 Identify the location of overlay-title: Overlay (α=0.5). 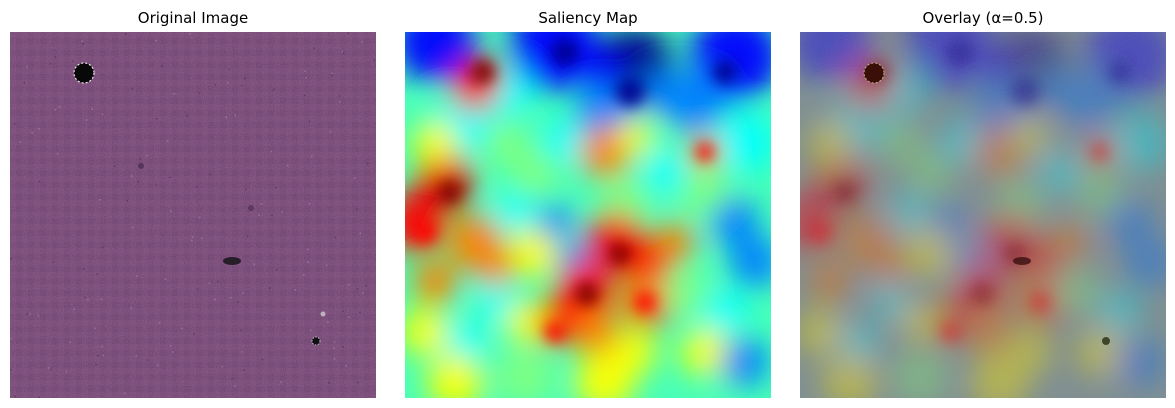
(983, 18).